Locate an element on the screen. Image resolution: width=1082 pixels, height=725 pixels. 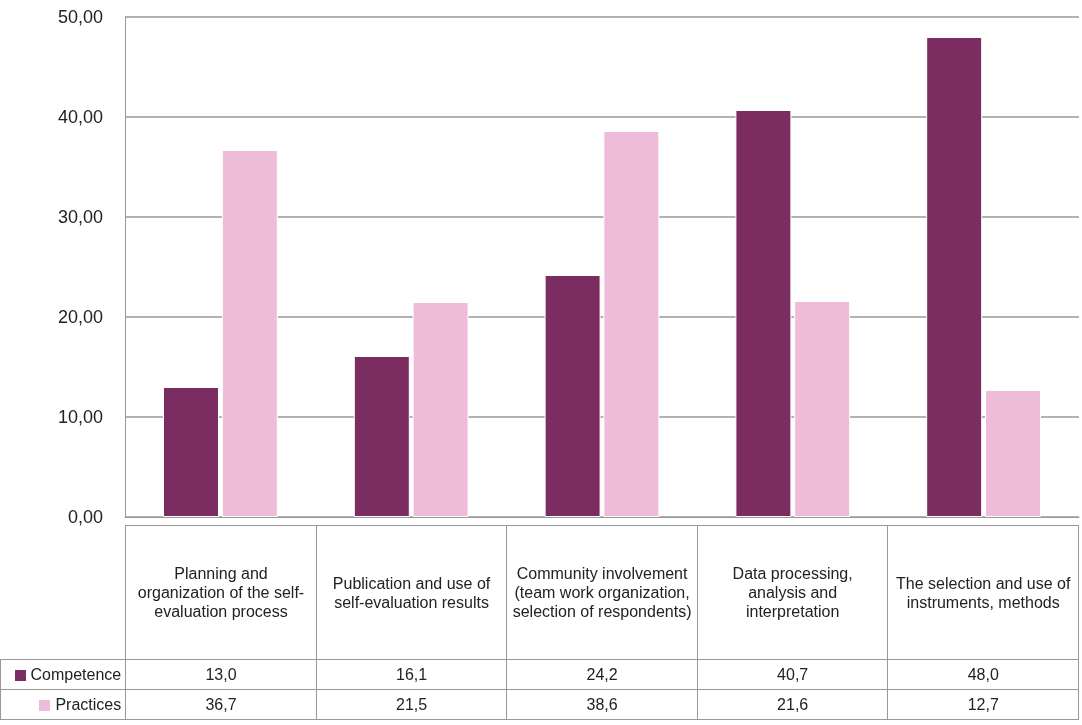
data-label: 40,7 is located at coordinates (792, 674).